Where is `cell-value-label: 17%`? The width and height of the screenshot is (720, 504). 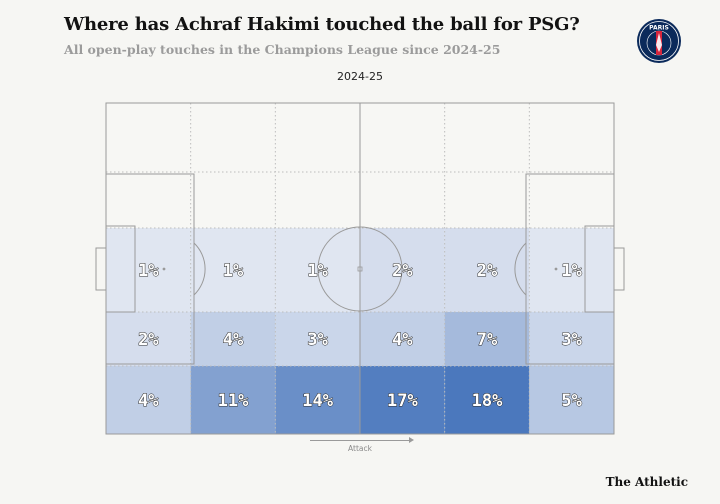 cell-value-label: 17% is located at coordinates (402, 401).